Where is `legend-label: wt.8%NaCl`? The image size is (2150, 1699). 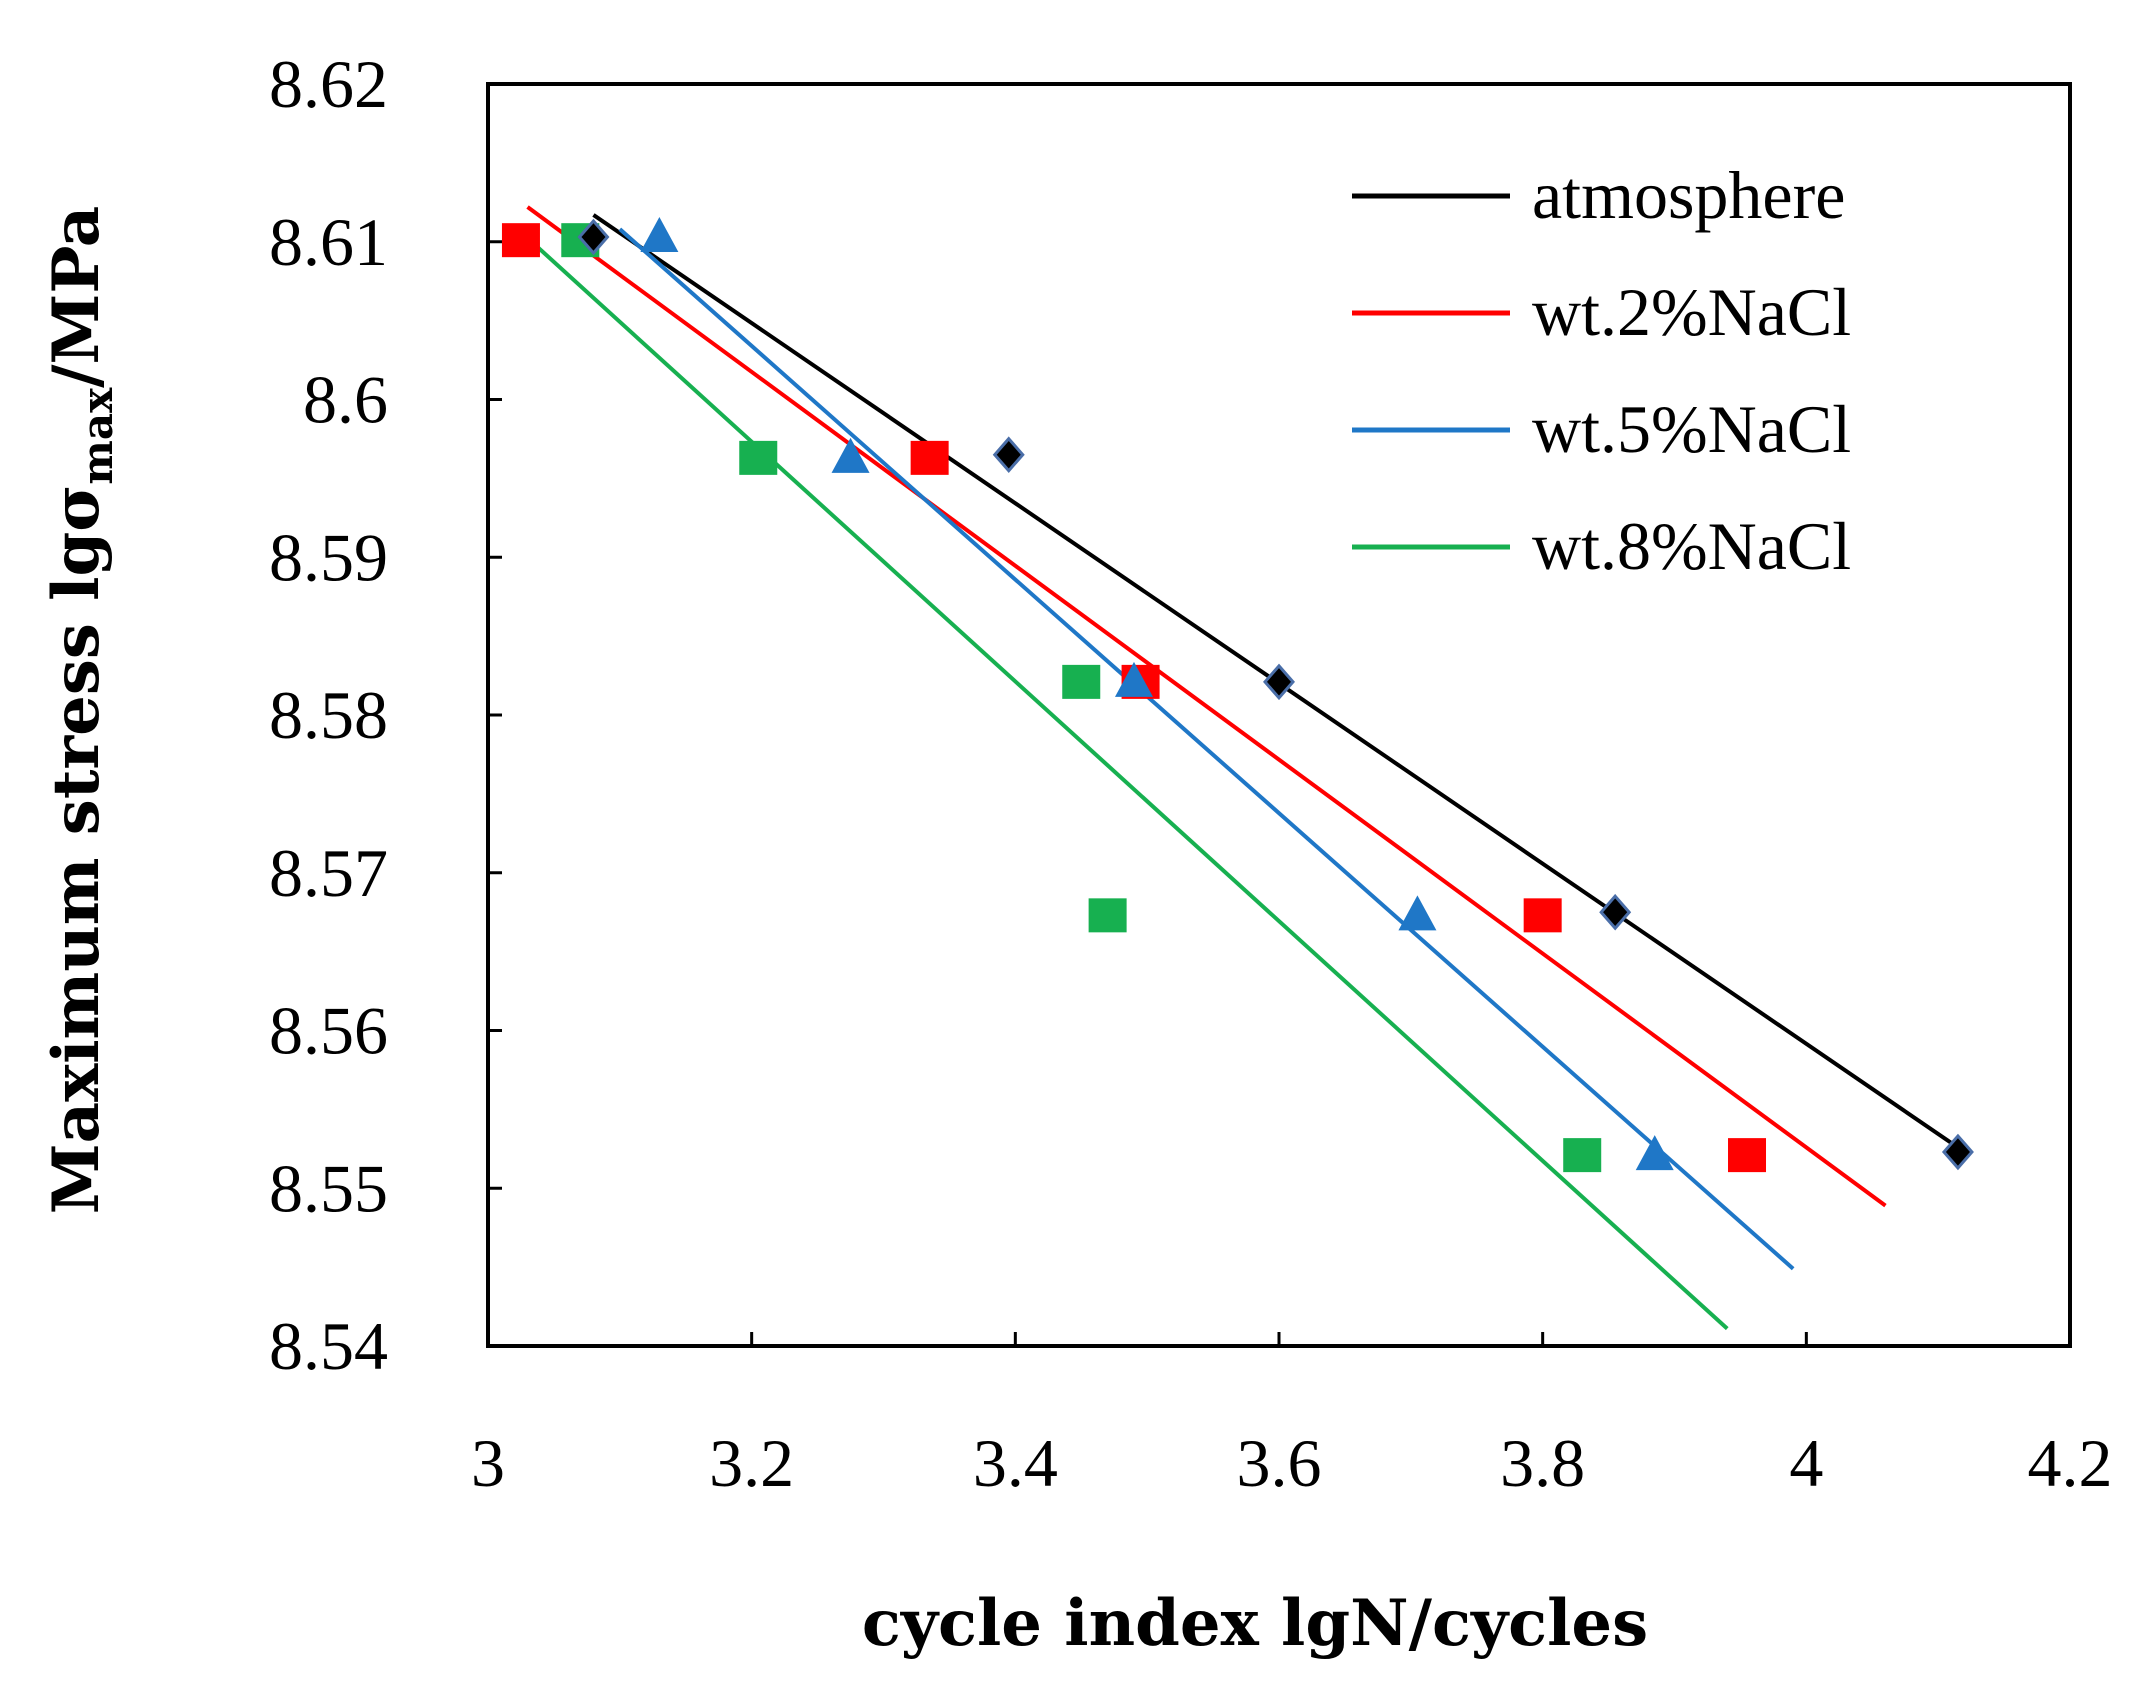
legend-label: wt.8%NaCl is located at coordinates (1691, 546).